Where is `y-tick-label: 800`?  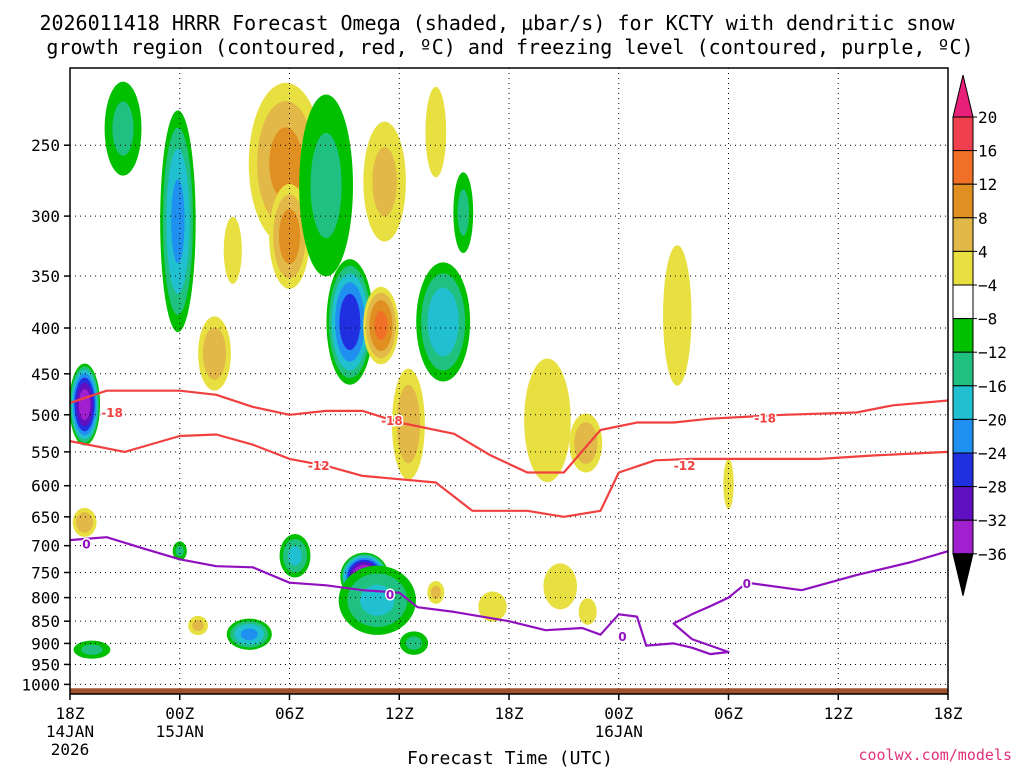 y-tick-label: 800 is located at coordinates (45, 598).